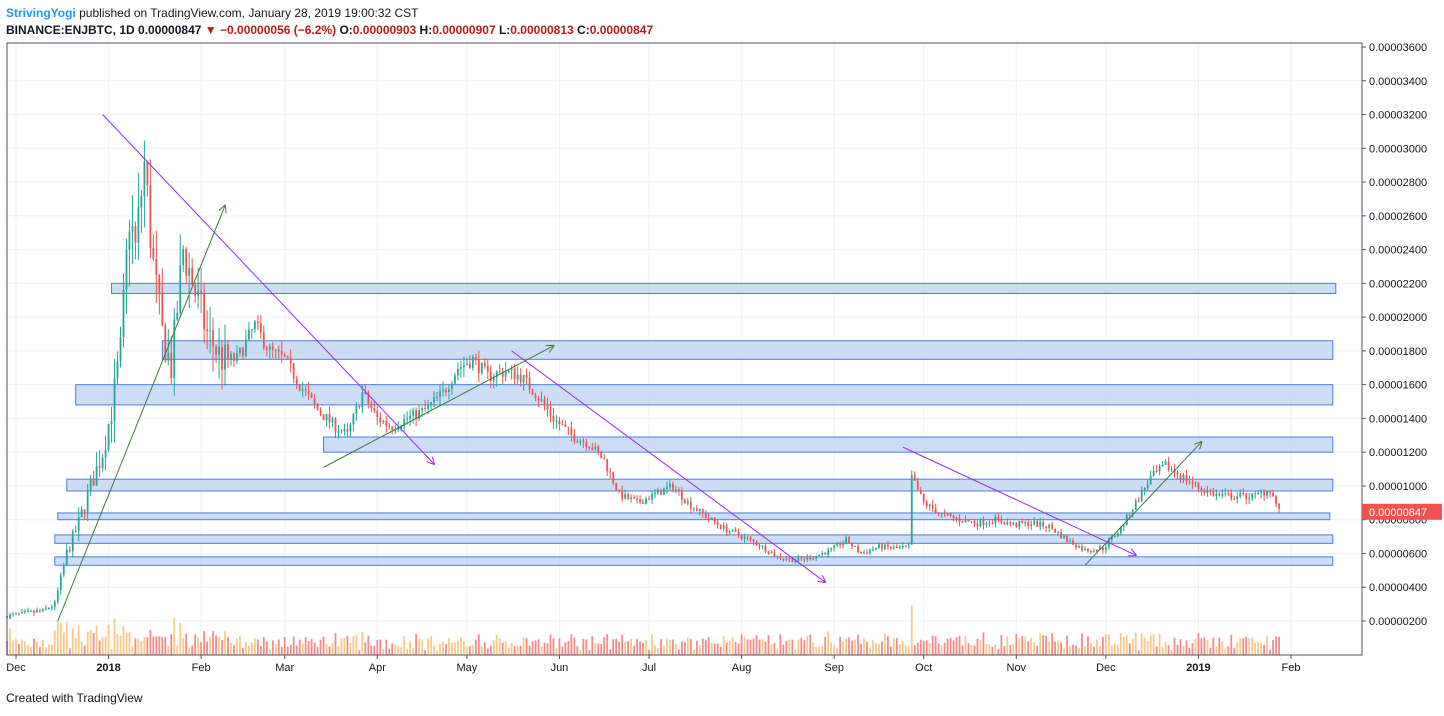  Describe the element at coordinates (41, 13) in the screenshot. I see `author-name: StrivingYogi` at that location.